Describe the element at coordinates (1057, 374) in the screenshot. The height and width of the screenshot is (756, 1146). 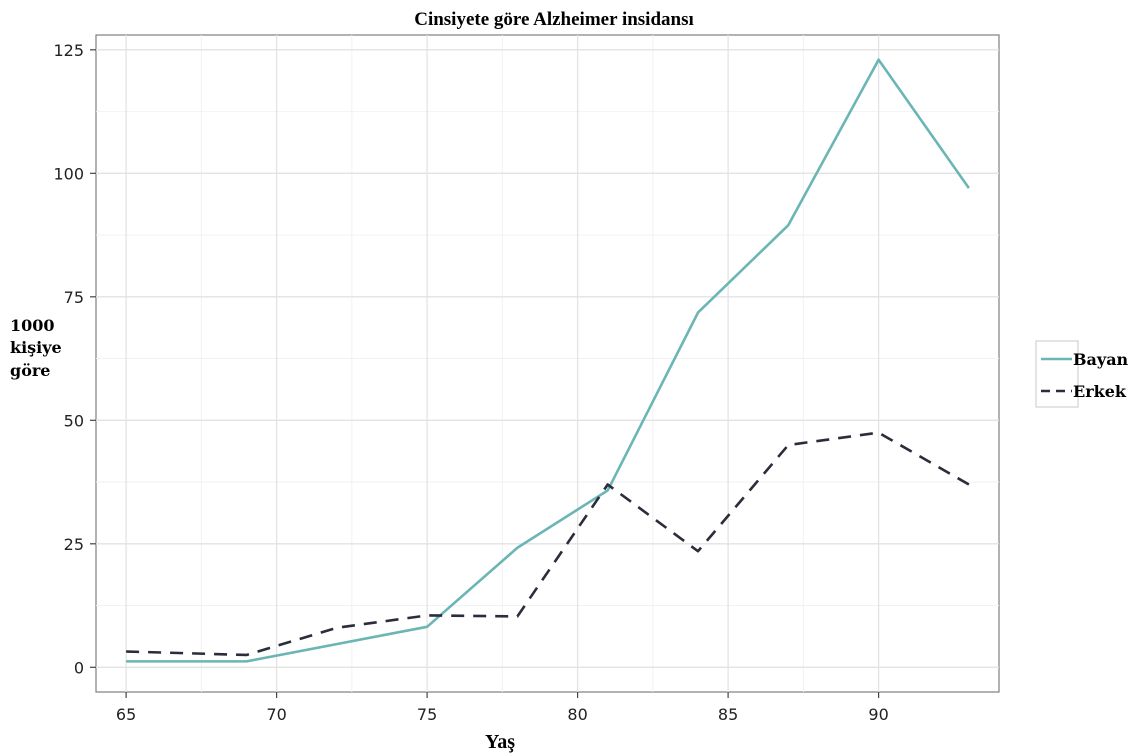
I see `legend-box` at that location.